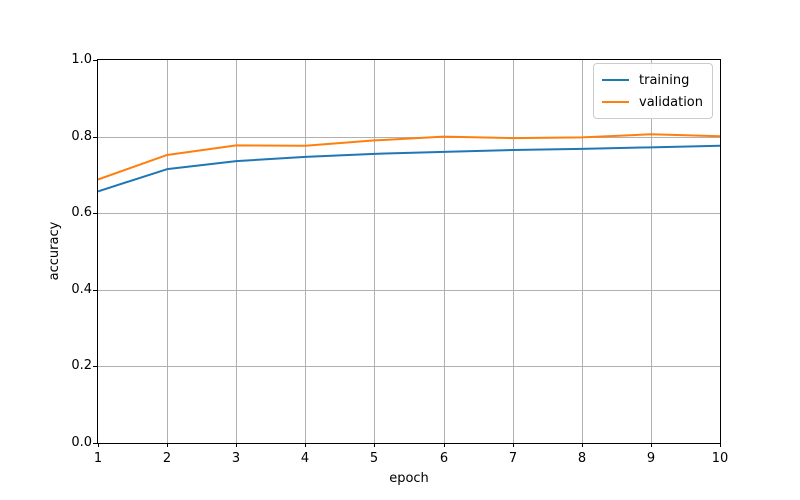 This screenshot has width=800, height=500. What do you see at coordinates (81, 59) in the screenshot?
I see `y-tick-label: 1.0` at bounding box center [81, 59].